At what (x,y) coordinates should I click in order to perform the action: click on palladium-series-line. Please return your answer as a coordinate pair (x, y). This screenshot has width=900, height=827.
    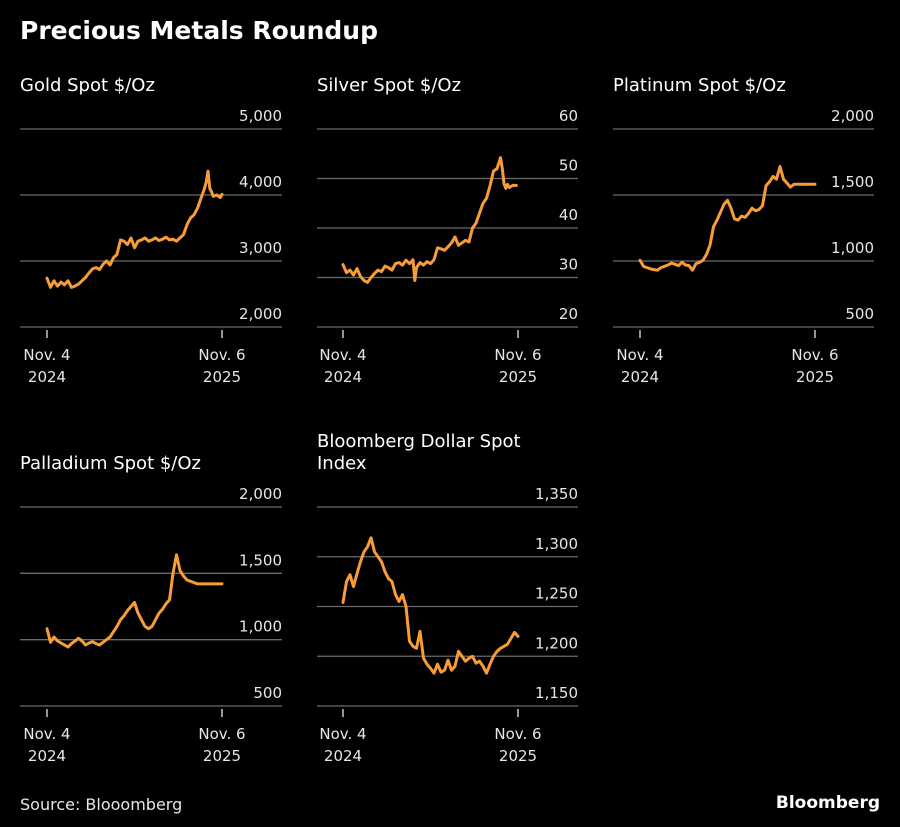
    Looking at the image, I should click on (134, 601).